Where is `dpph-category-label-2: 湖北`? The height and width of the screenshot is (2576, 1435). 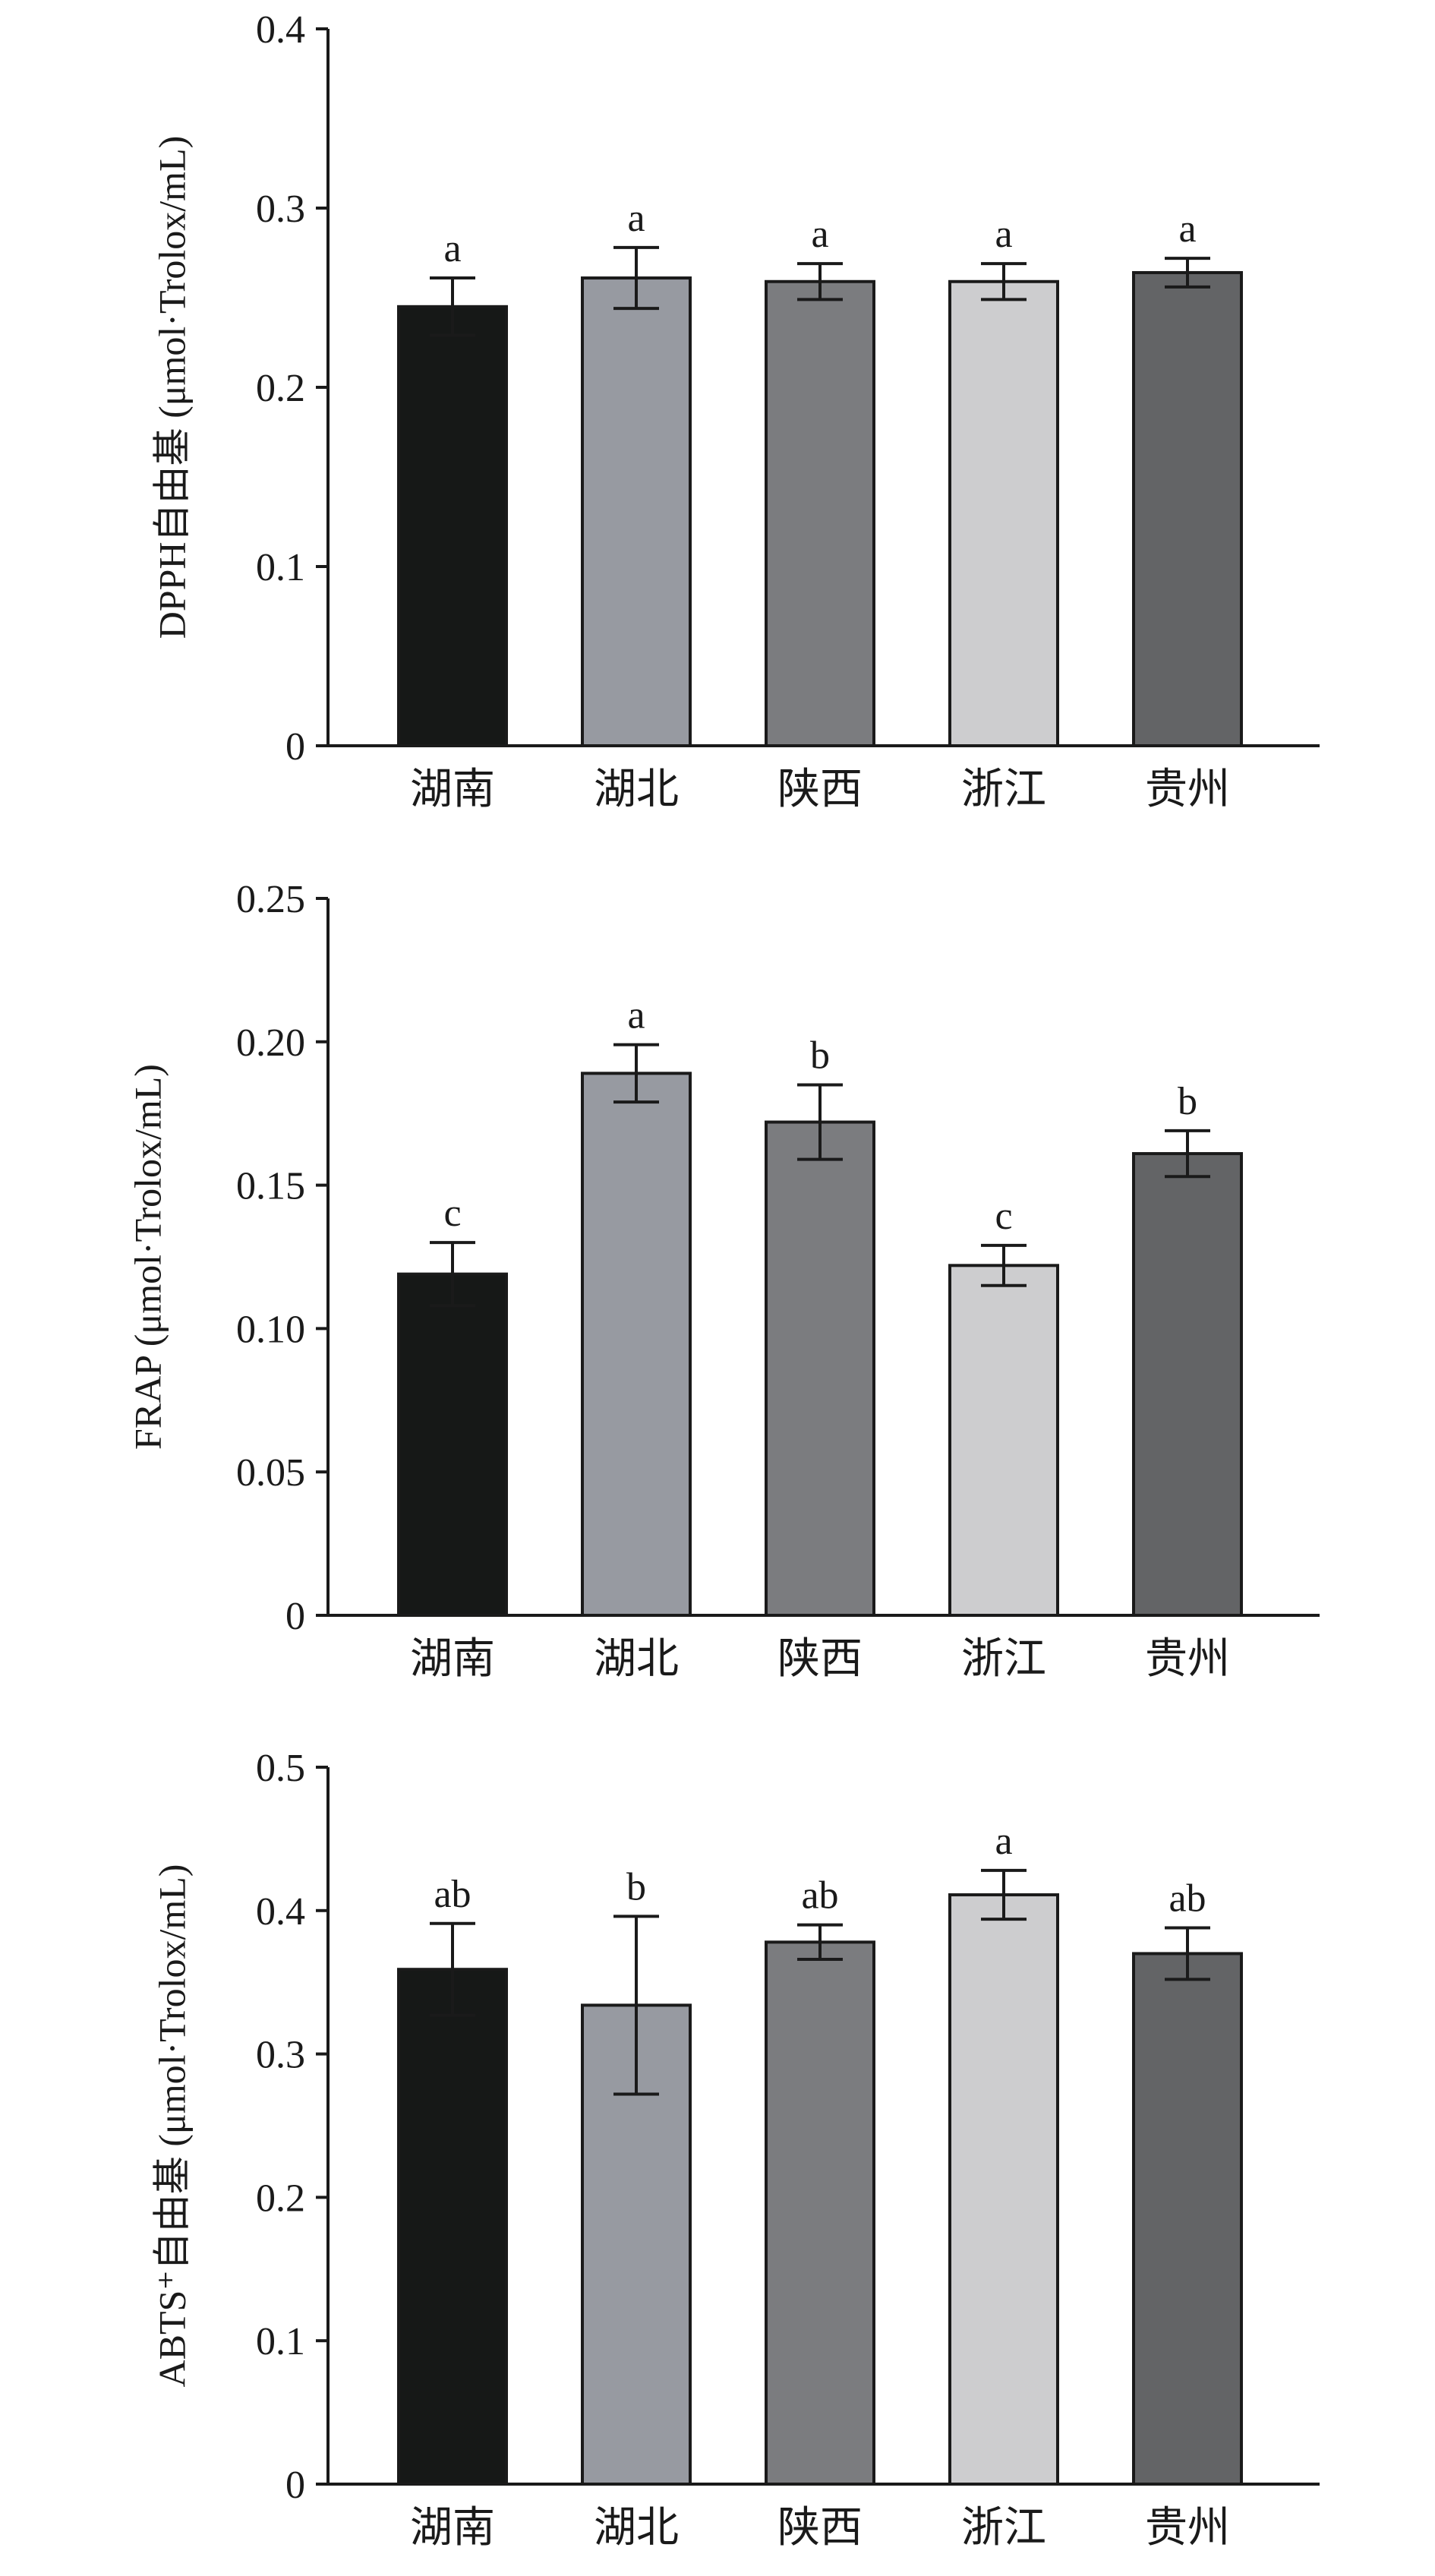 dpph-category-label-2: 湖北 is located at coordinates (637, 789).